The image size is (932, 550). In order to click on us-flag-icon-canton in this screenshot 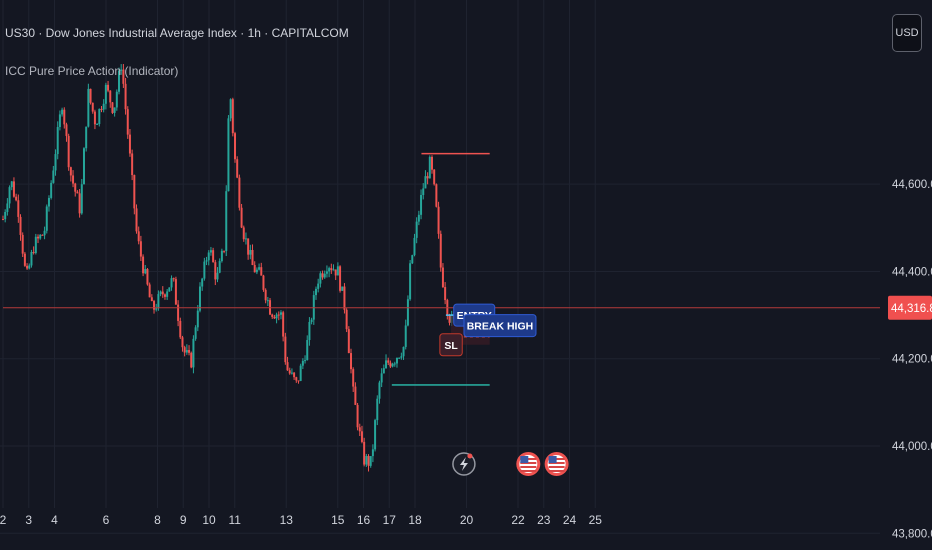, I will do `click(552, 459)`.